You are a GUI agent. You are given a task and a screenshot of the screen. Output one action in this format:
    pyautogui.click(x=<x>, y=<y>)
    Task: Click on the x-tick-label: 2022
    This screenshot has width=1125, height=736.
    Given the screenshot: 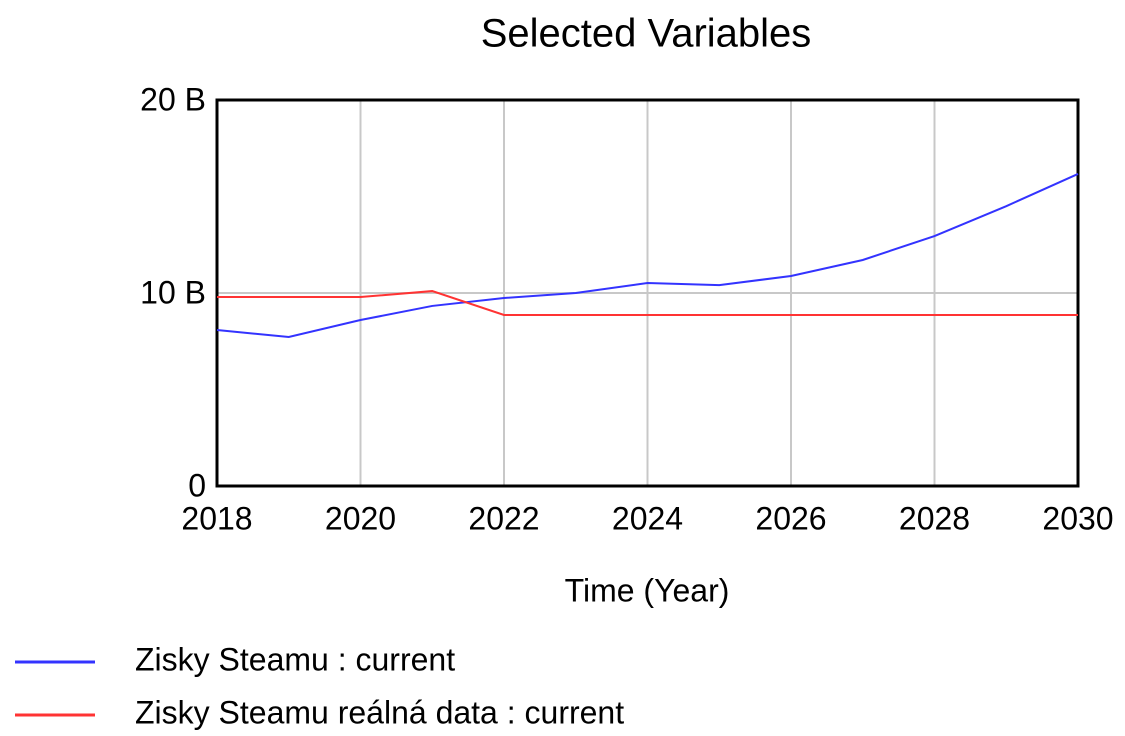 What is the action you would take?
    pyautogui.click(x=503, y=518)
    